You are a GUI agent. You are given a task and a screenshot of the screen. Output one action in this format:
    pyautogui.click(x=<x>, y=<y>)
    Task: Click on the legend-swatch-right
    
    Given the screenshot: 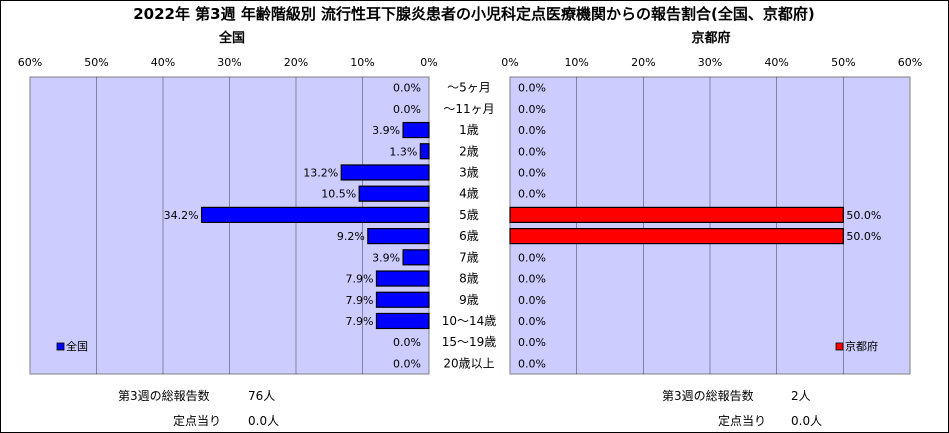 What is the action you would take?
    pyautogui.click(x=839, y=346)
    